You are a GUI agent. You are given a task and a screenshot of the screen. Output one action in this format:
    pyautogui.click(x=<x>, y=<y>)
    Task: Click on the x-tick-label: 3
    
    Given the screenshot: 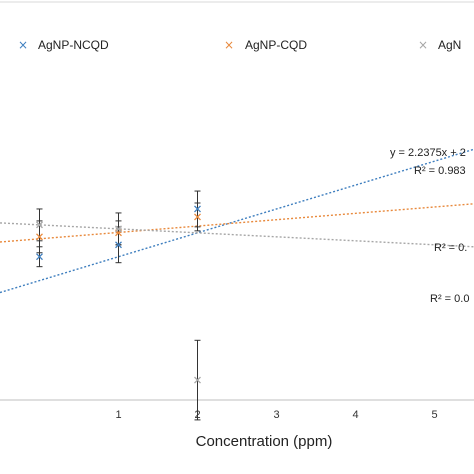 What is the action you would take?
    pyautogui.click(x=276, y=415)
    